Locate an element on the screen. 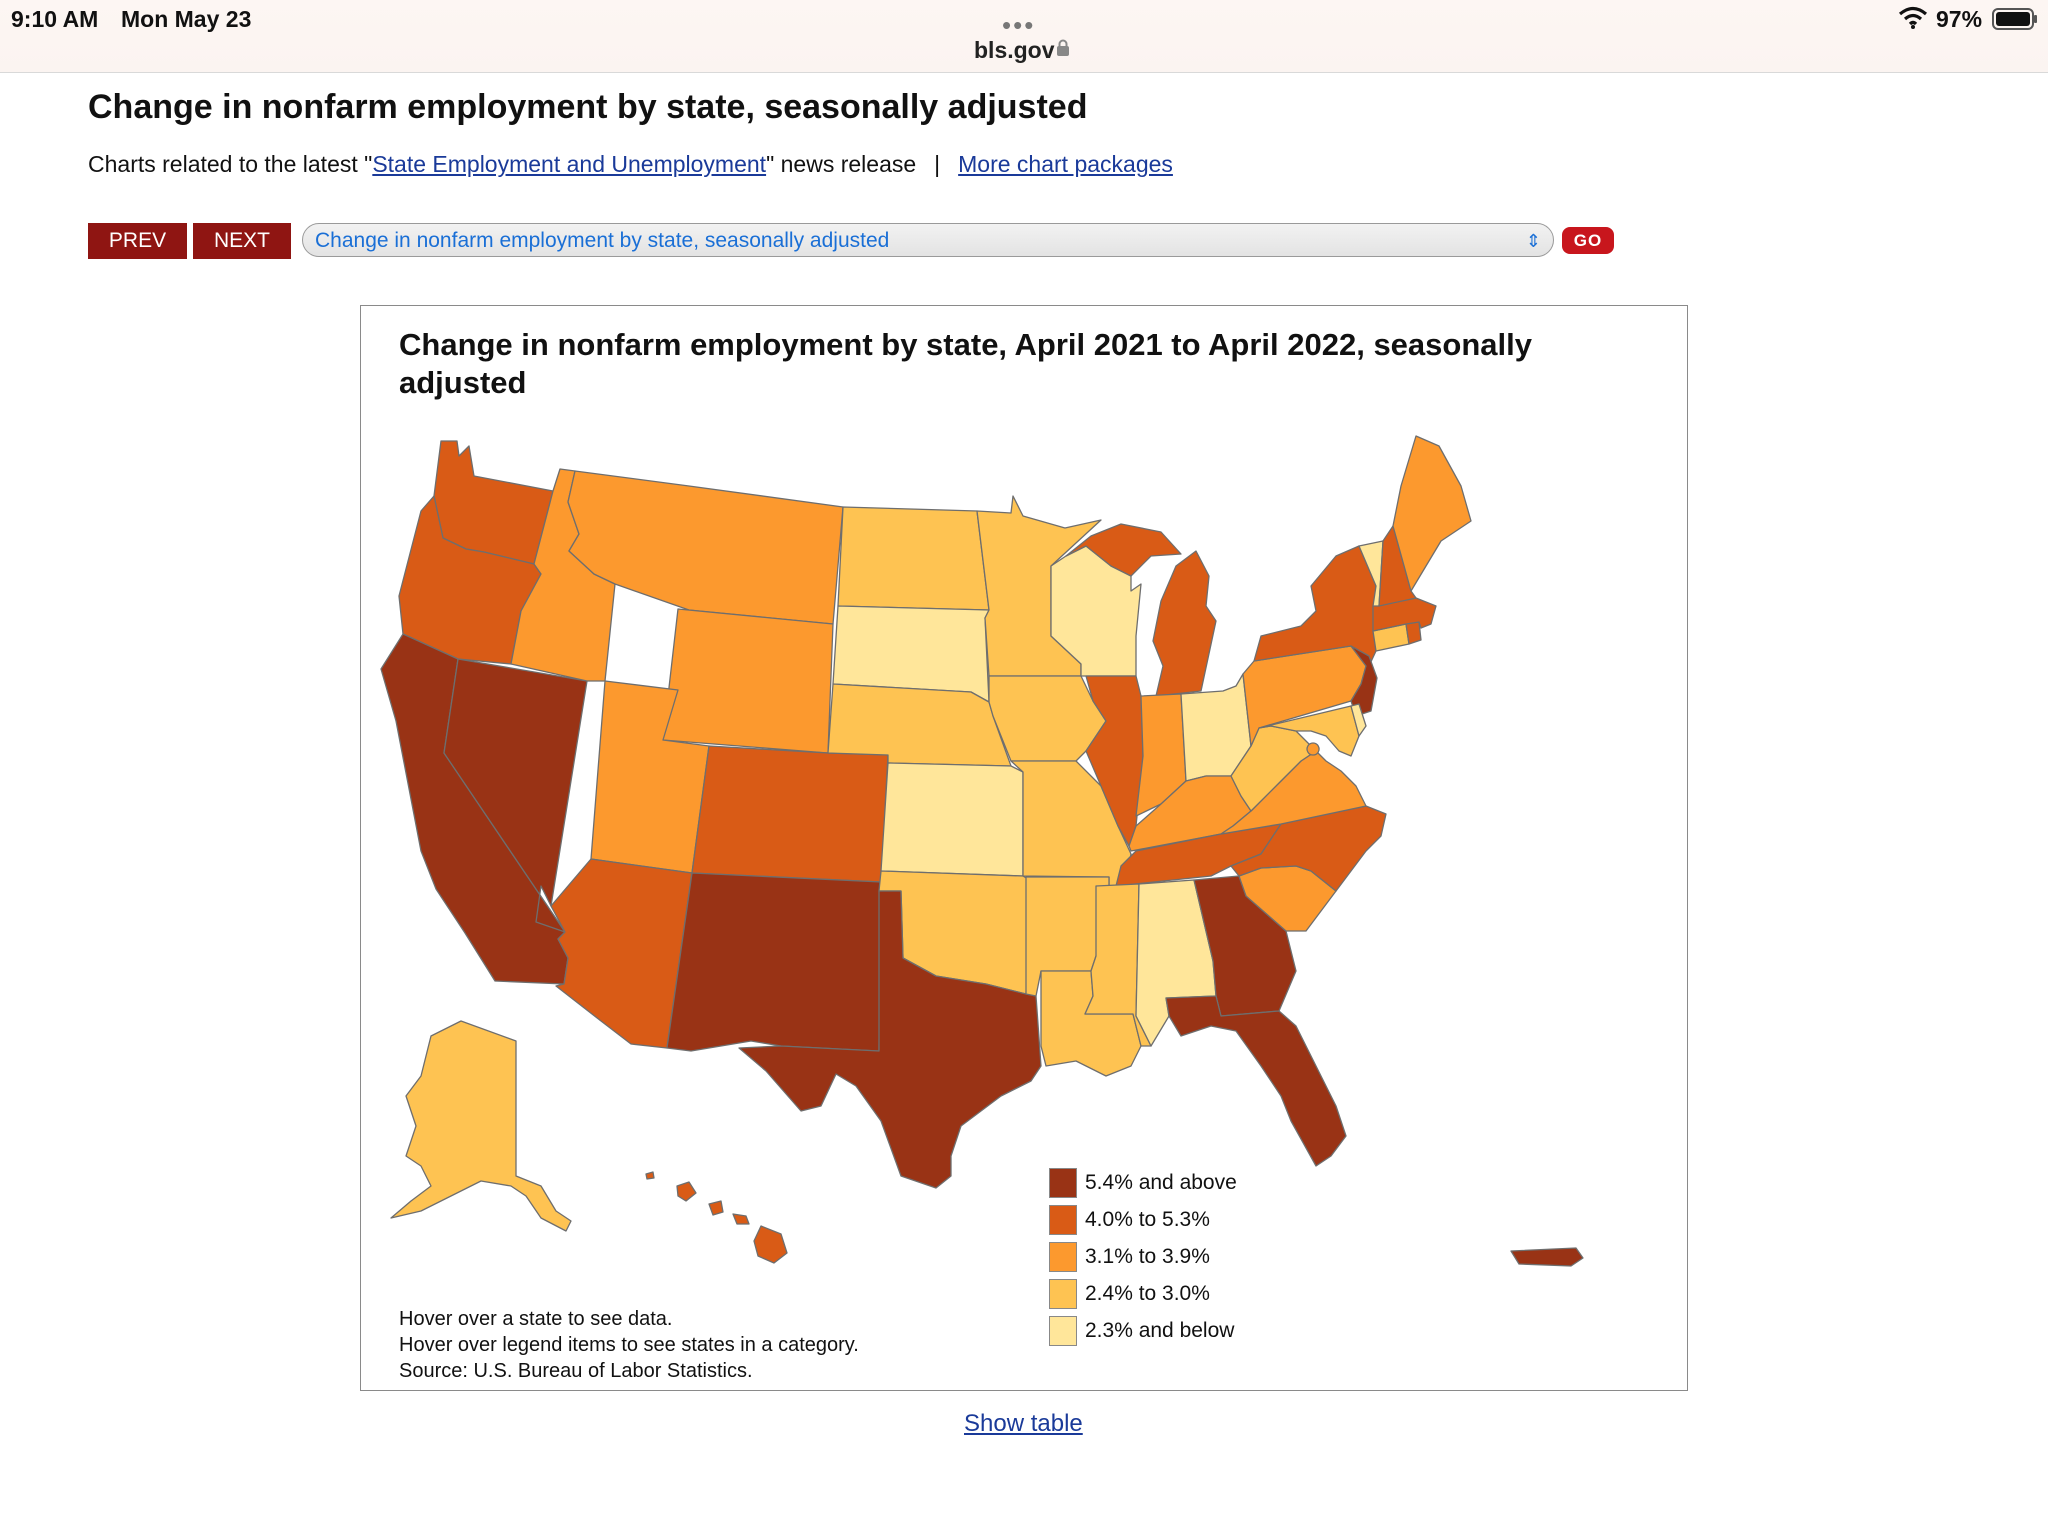 This screenshot has height=1536, width=2048. show-table-link: Show table is located at coordinates (1023, 1423).